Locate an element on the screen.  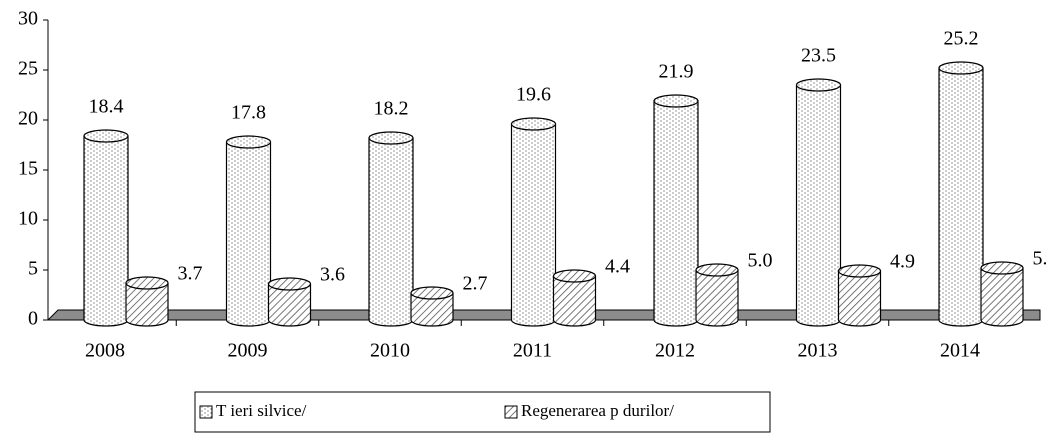
value-label: 5.2 is located at coordinates (1039, 259).